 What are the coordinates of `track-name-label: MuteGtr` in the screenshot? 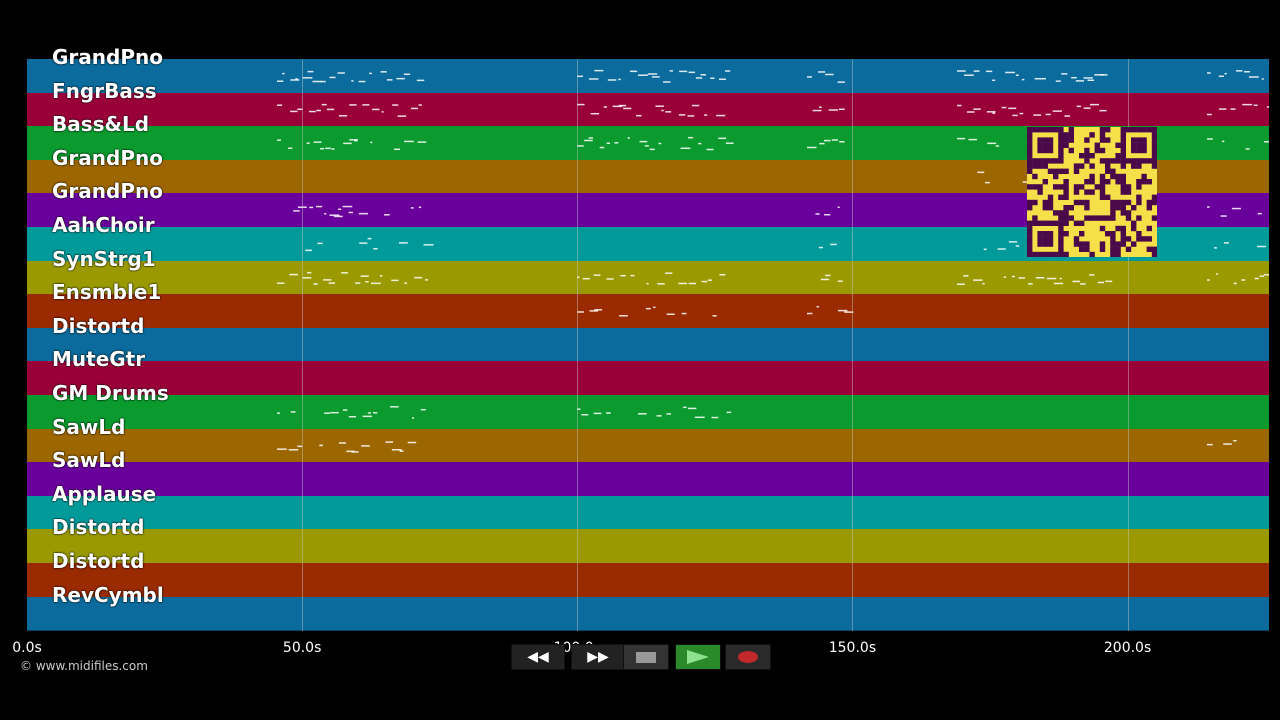 It's located at (99, 359).